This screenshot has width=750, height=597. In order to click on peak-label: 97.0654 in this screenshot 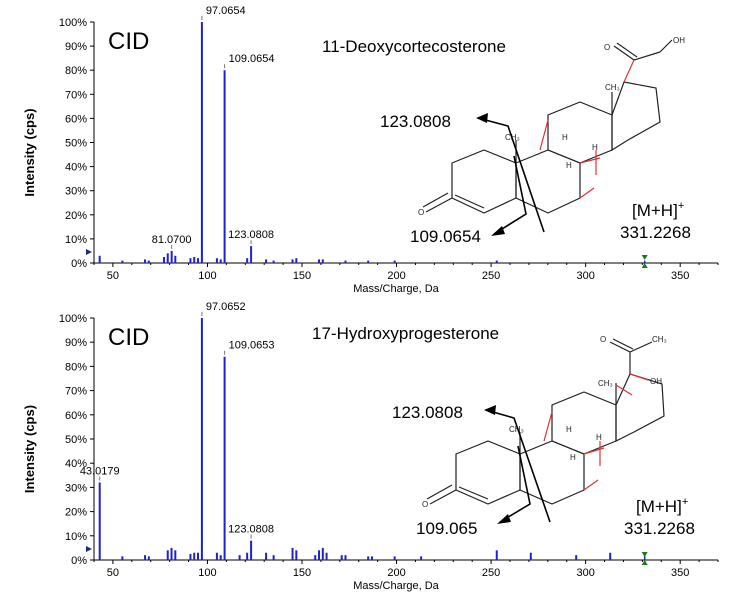, I will do `click(226, 11)`.